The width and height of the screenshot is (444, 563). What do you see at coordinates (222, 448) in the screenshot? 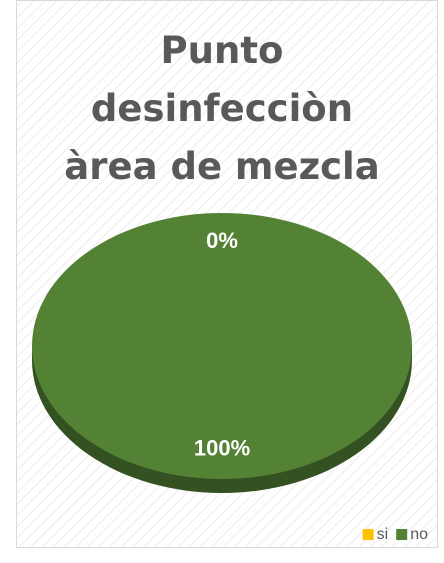
I see `data-label: 100%` at bounding box center [222, 448].